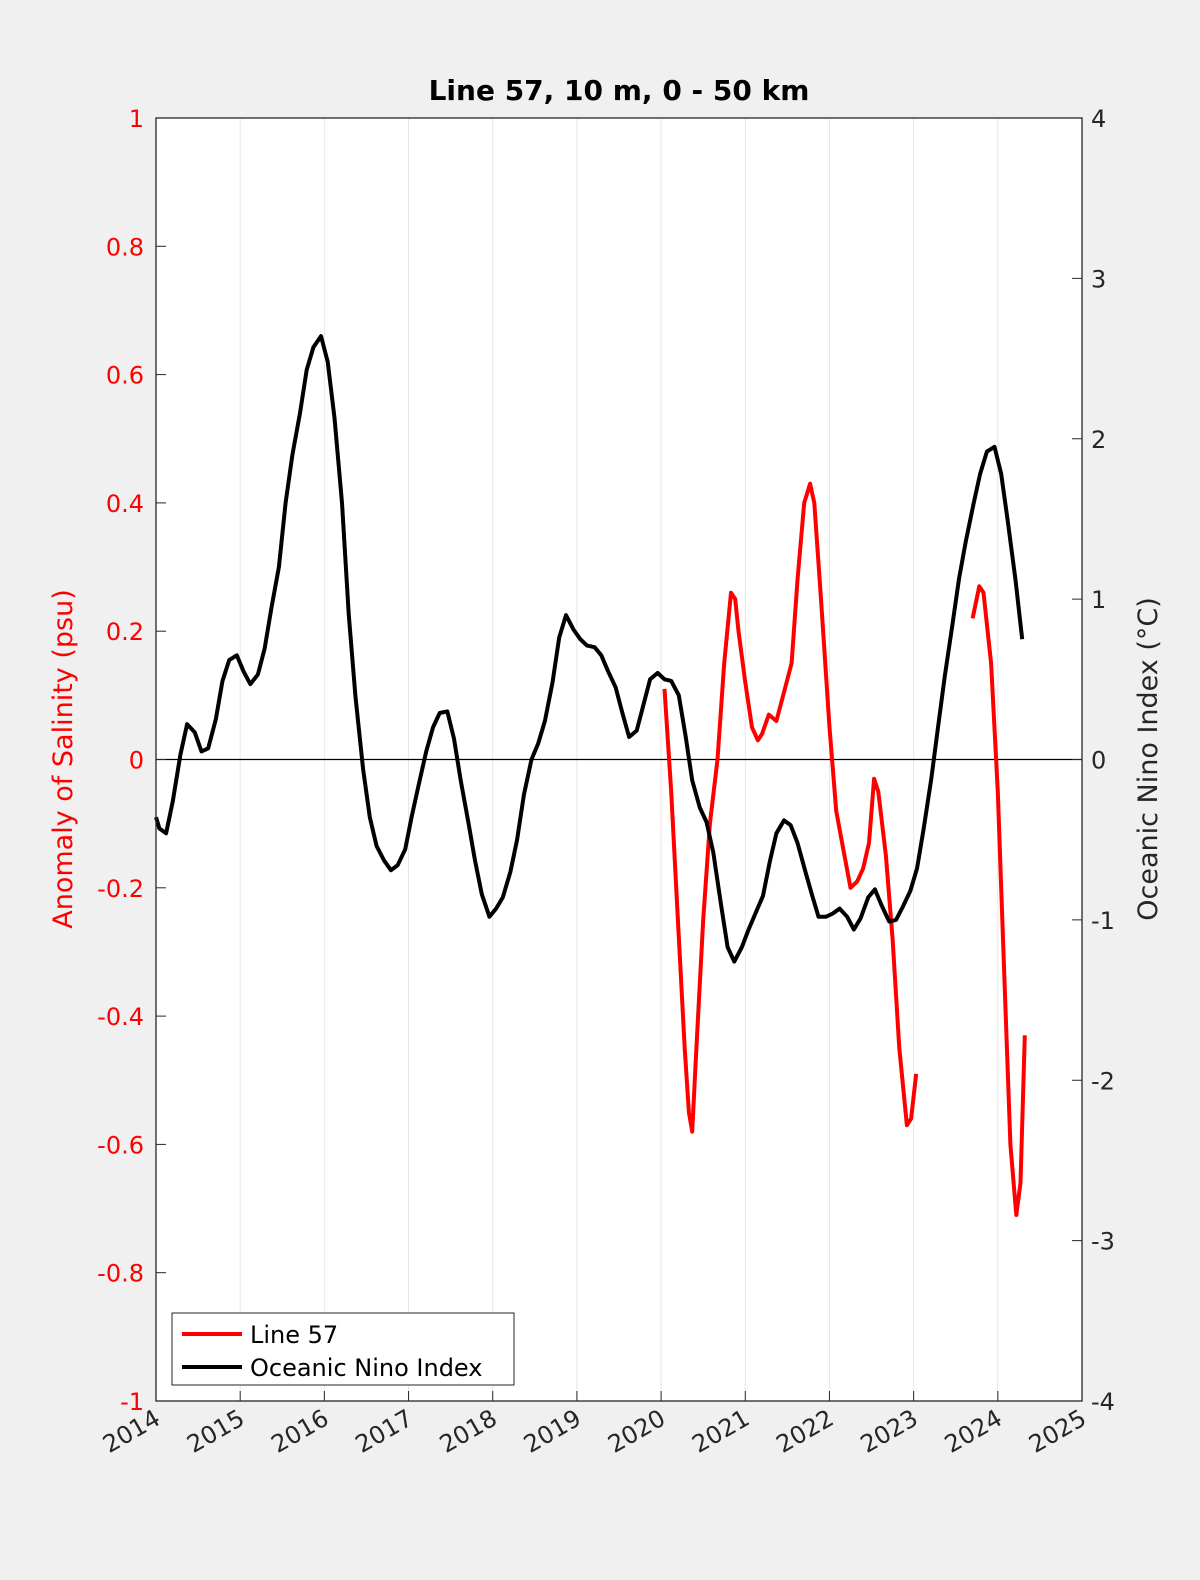 The image size is (1200, 1580). I want to click on right-tick-label: -2, so click(1103, 1081).